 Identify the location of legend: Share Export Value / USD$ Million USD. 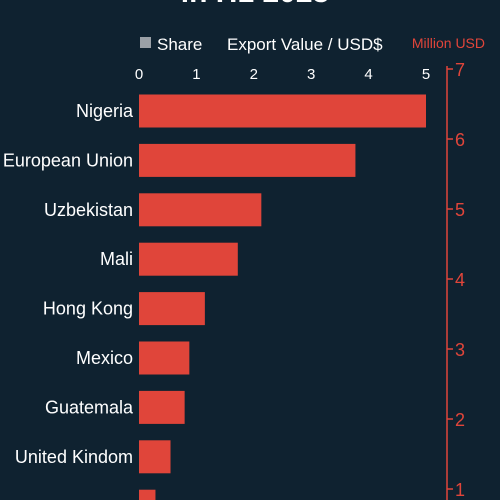
(312, 44).